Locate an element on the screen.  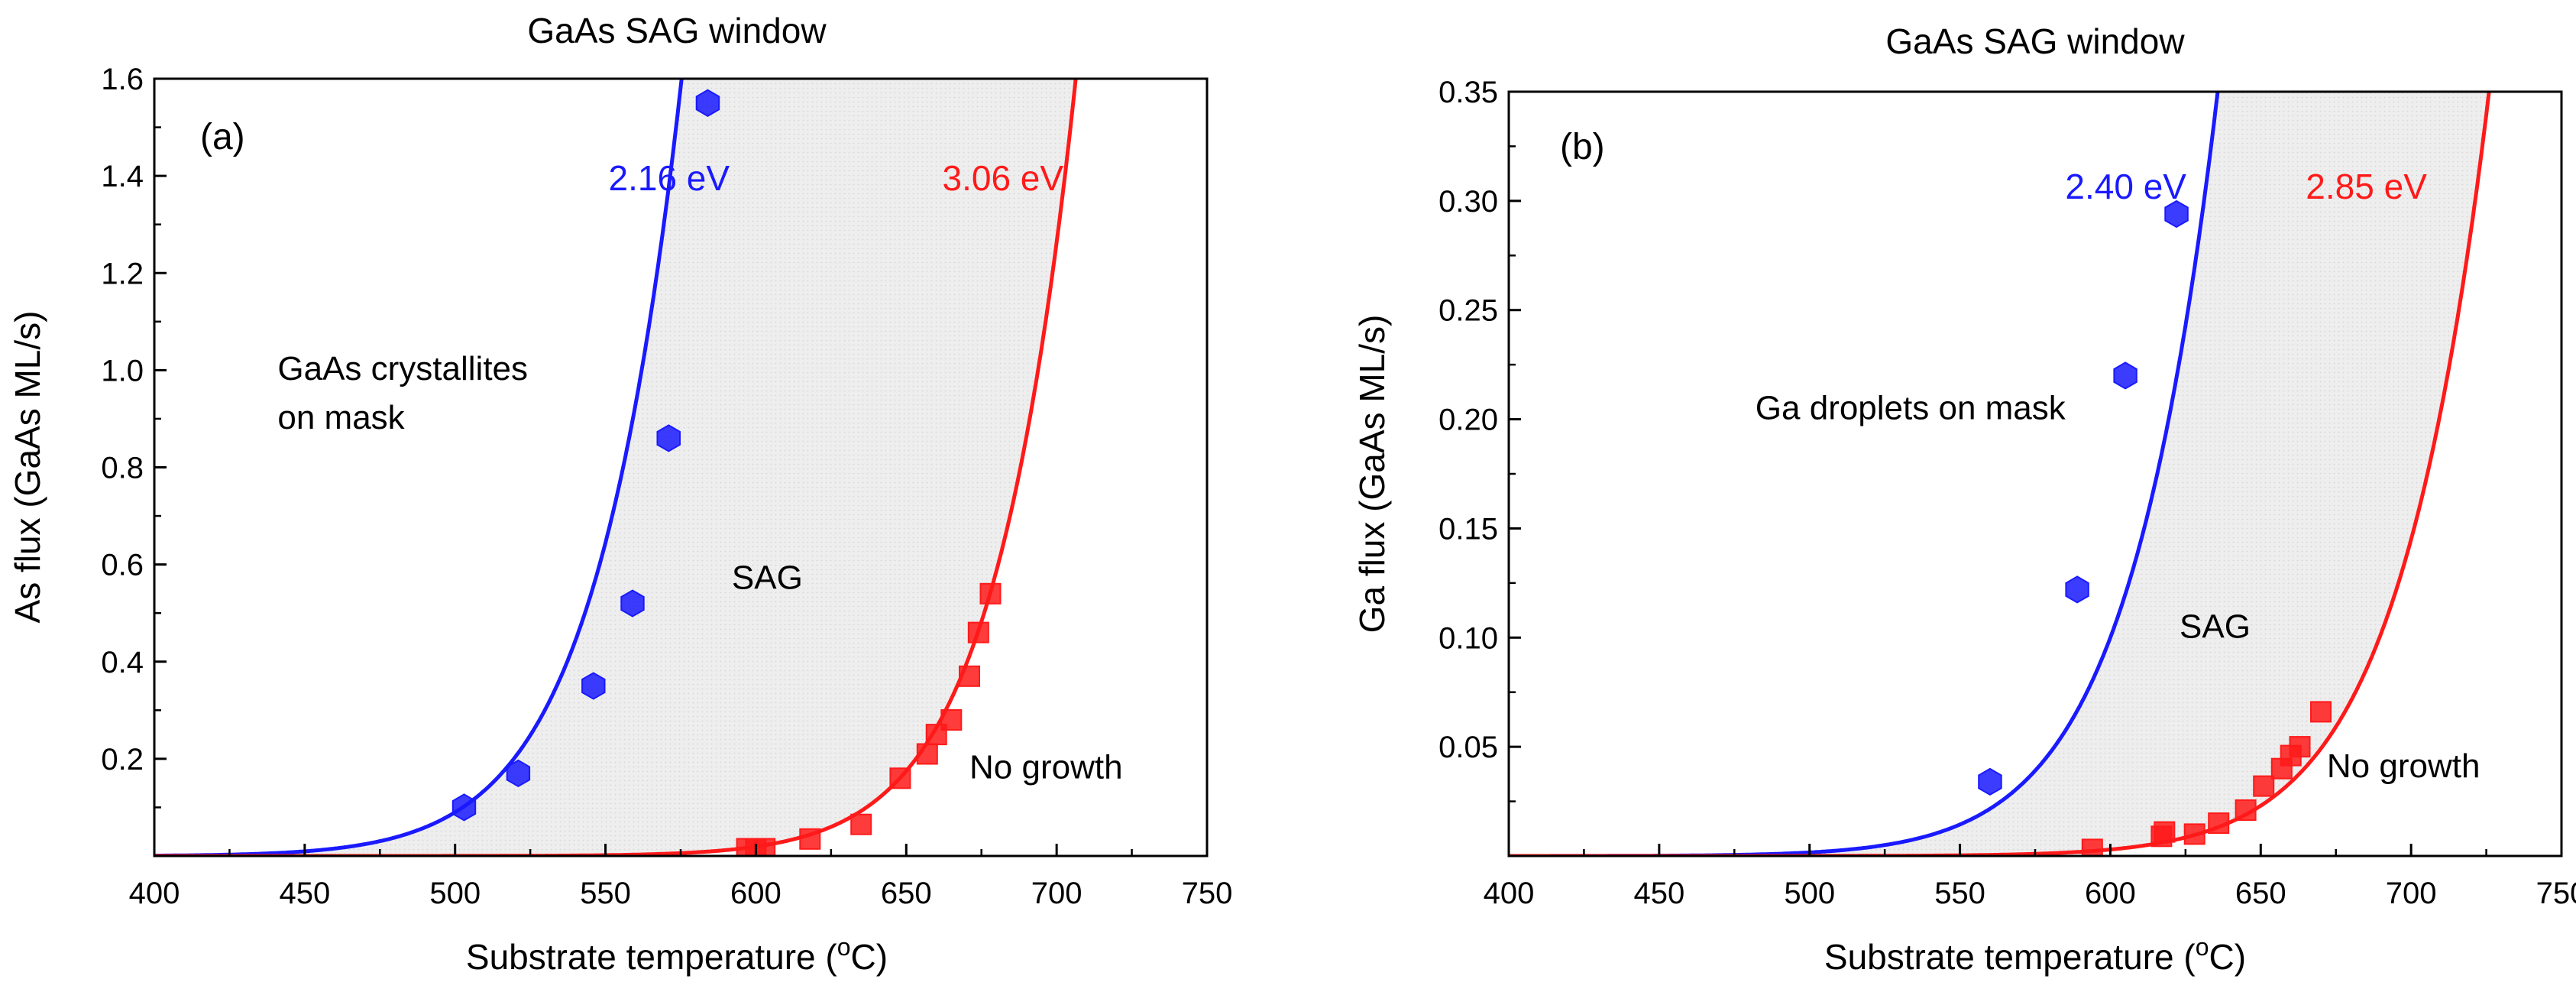
y-tick-label: 0.8 is located at coordinates (122, 468).